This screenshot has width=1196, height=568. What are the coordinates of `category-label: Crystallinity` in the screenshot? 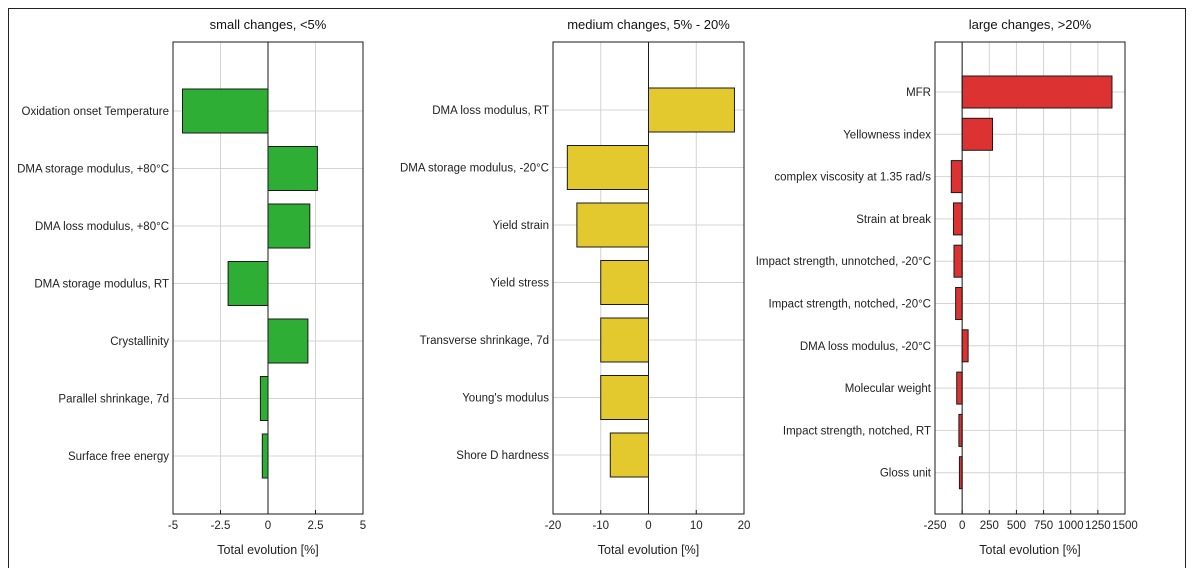 It's located at (139, 342).